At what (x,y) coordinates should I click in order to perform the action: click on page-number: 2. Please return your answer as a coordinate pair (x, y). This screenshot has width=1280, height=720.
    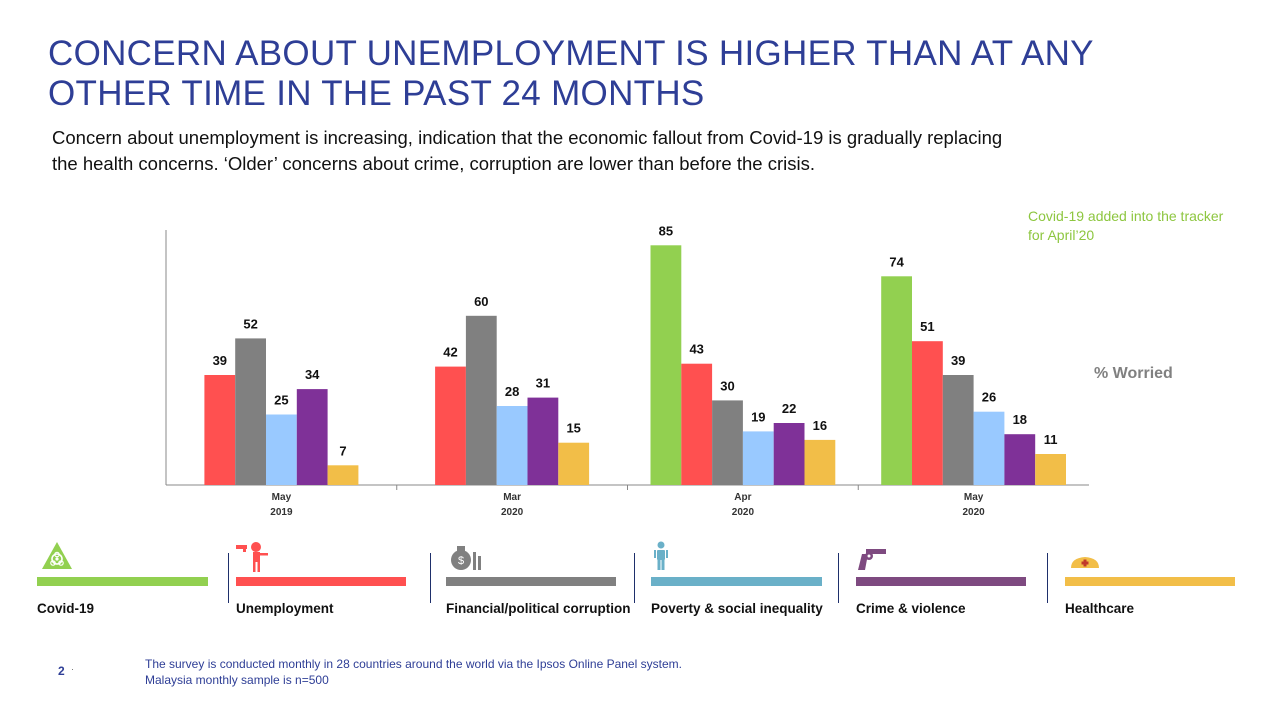
    Looking at the image, I should click on (61, 671).